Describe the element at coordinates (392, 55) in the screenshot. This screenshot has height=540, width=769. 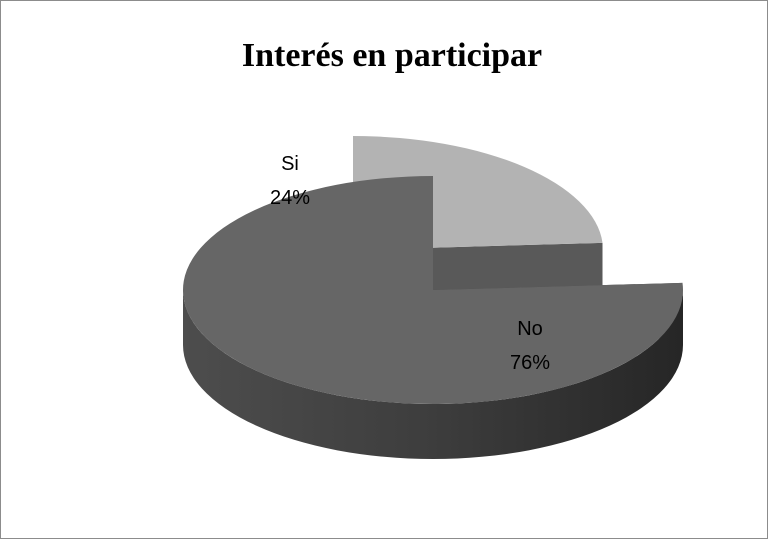
I see `chart-title: Interés en participar` at that location.